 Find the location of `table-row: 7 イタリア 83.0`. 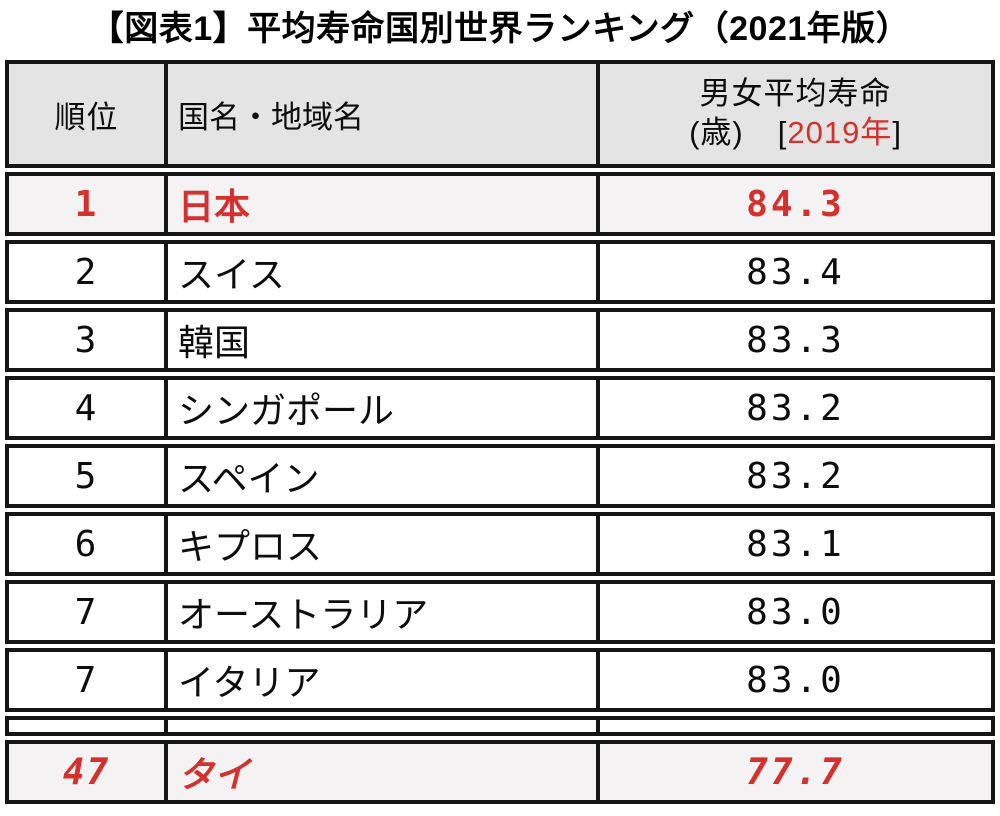

table-row: 7 イタリア 83.0 is located at coordinates (500, 680).